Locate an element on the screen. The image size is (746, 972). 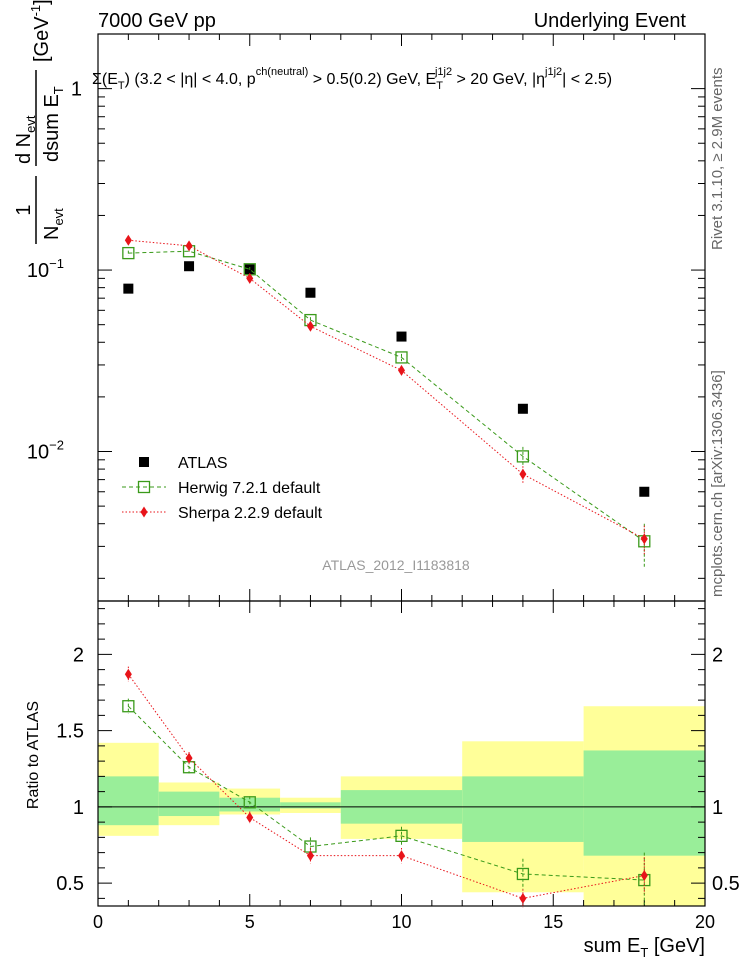
ratio-ylabel: Ratio to ATLAS is located at coordinates (33, 755).